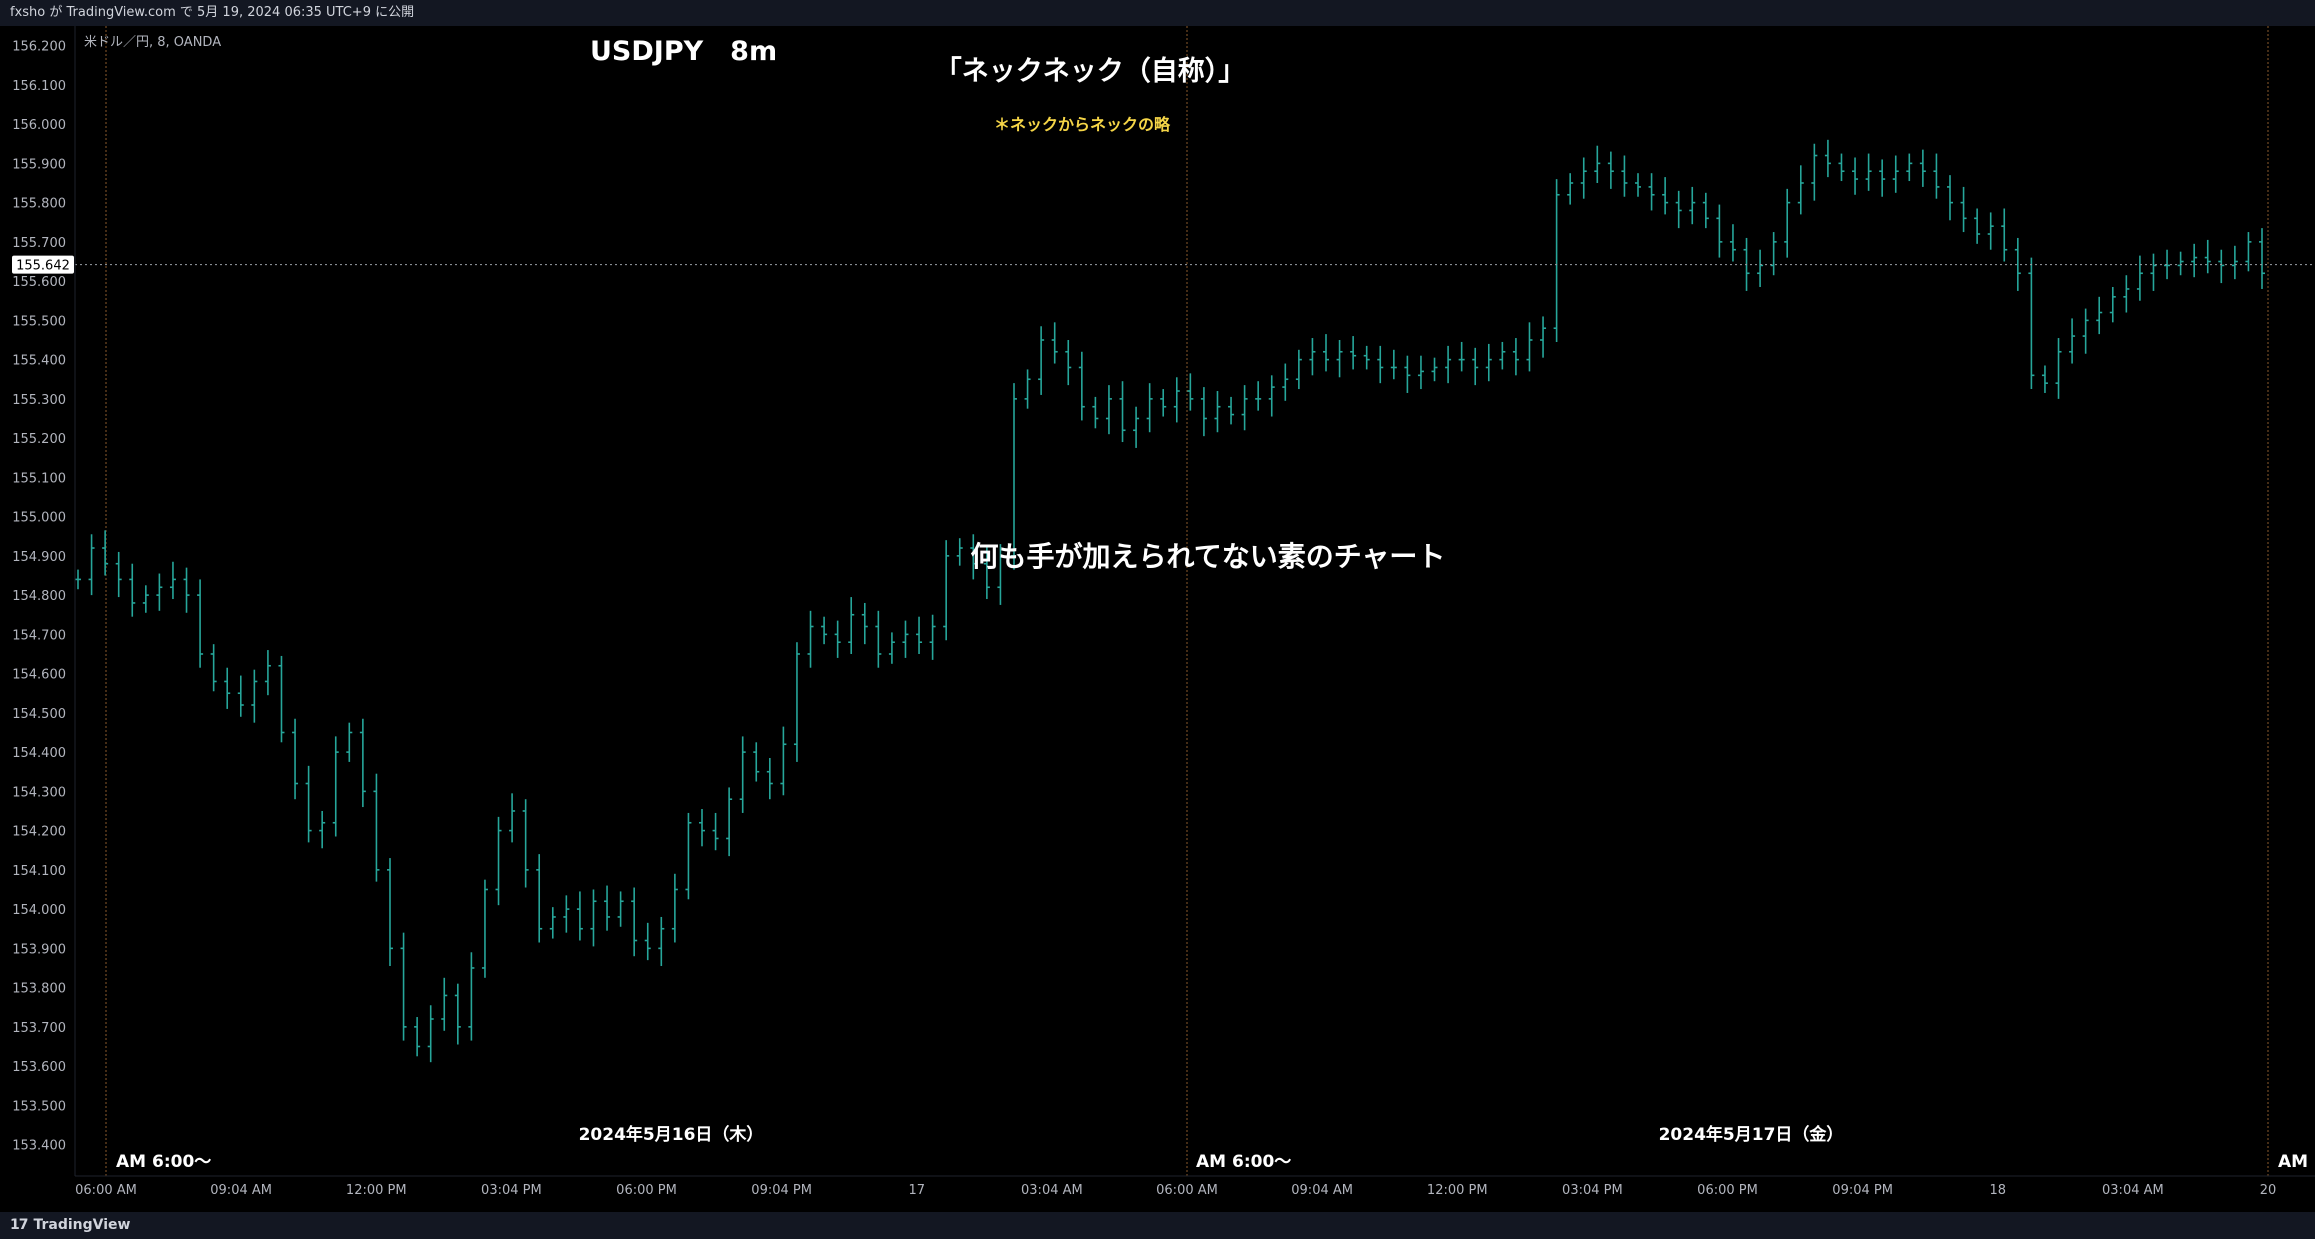 This screenshot has width=2315, height=1239. What do you see at coordinates (39, 792) in the screenshot?
I see `price-tick-label: 154.300` at bounding box center [39, 792].